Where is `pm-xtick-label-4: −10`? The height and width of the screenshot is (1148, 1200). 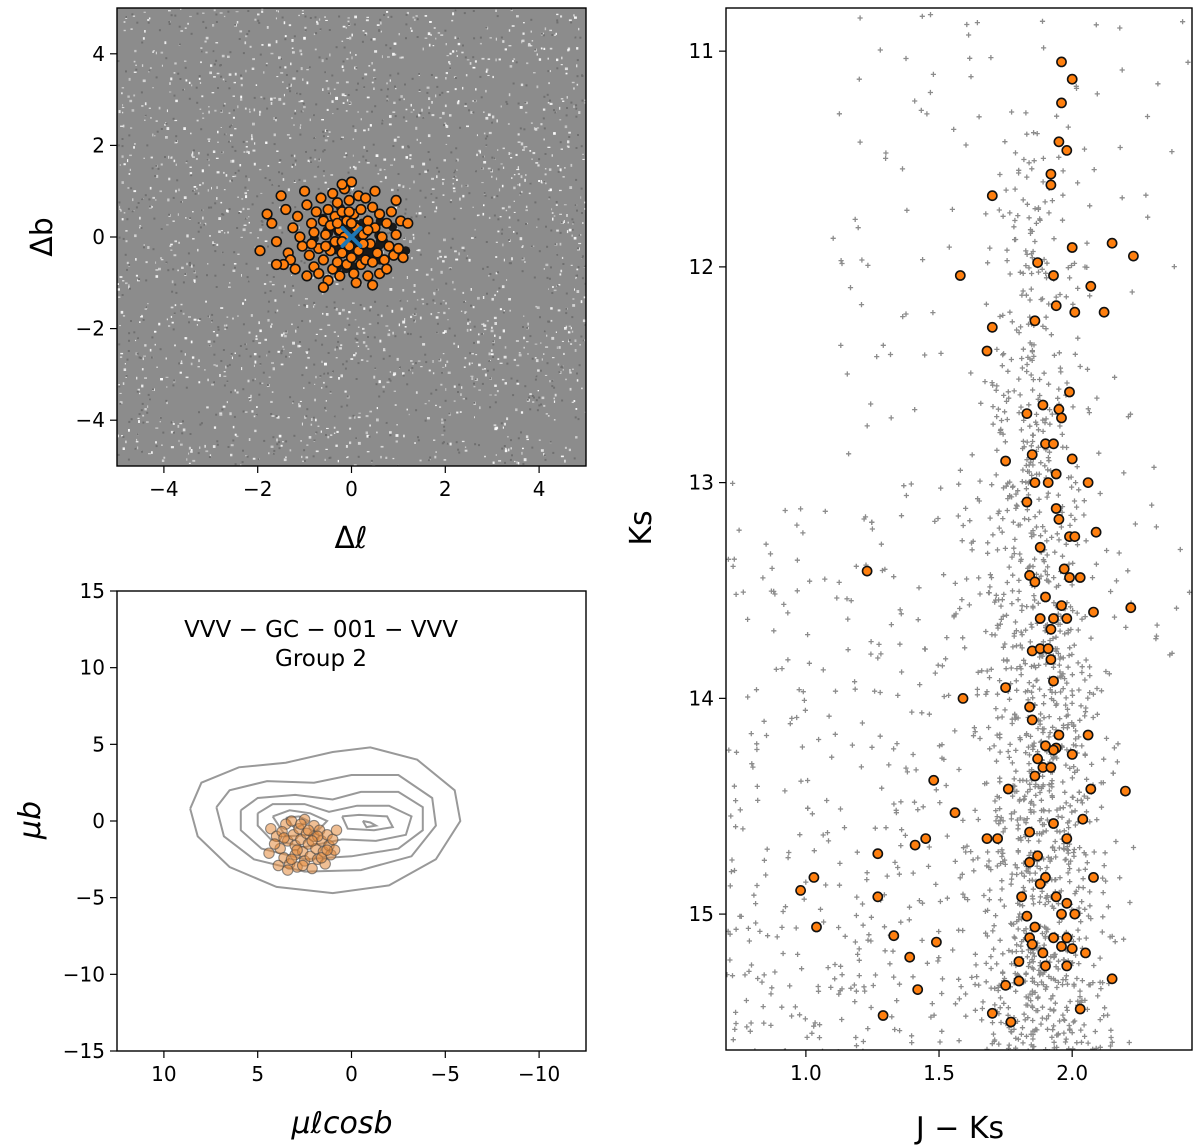
pm-xtick-label-4: −10 is located at coordinates (539, 1074).